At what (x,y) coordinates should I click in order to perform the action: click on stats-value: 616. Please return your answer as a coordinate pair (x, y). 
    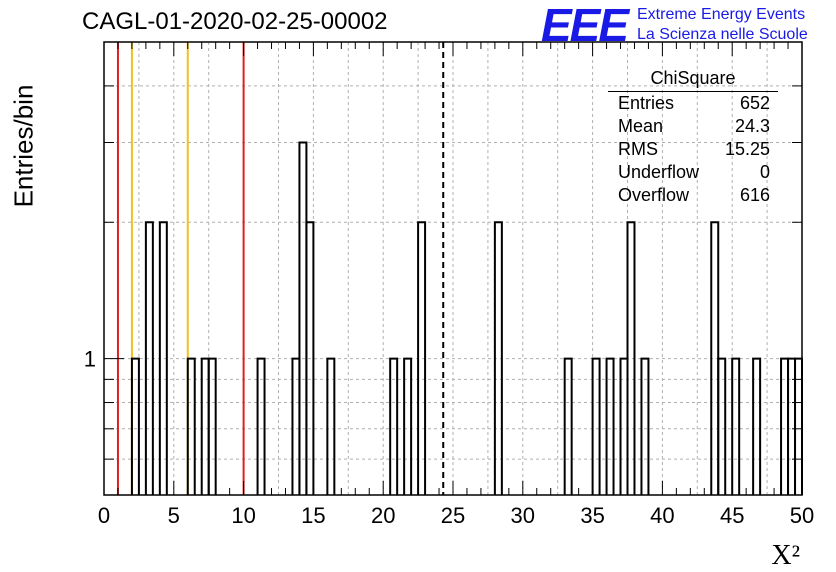
    Looking at the image, I should click on (754, 195).